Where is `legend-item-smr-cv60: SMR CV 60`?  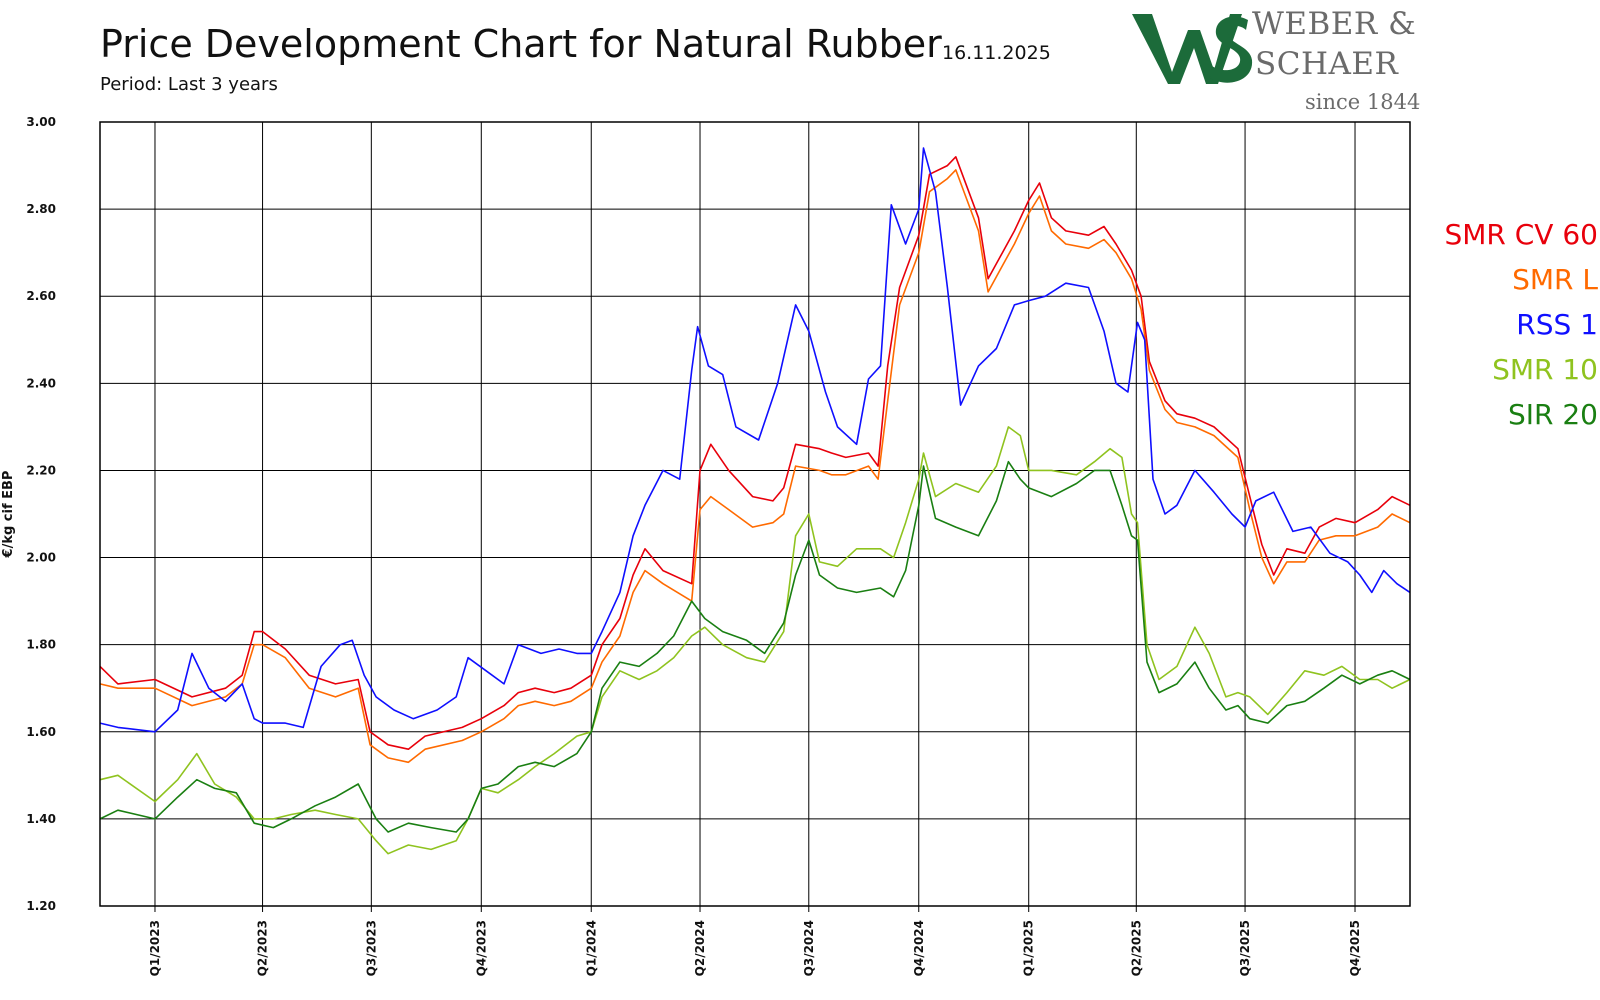
legend-item-smr-cv60: SMR CV 60 is located at coordinates (1521, 234).